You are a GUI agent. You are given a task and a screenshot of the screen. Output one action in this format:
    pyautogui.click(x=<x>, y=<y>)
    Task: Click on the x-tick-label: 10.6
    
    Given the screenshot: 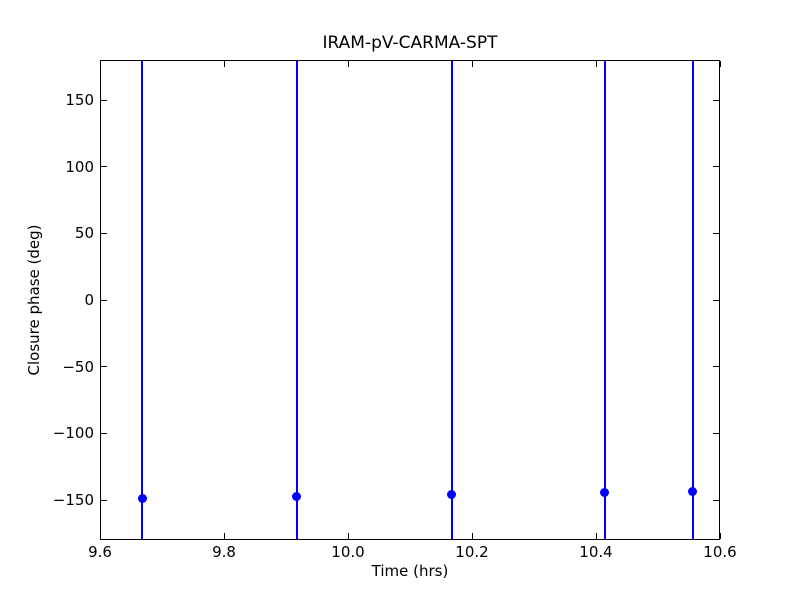 What is the action you would take?
    pyautogui.click(x=720, y=552)
    